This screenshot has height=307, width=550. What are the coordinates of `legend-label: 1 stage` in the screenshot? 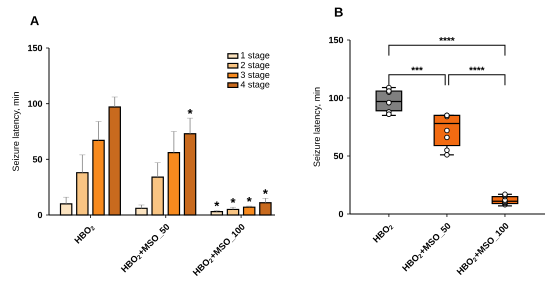 It's located at (255, 56).